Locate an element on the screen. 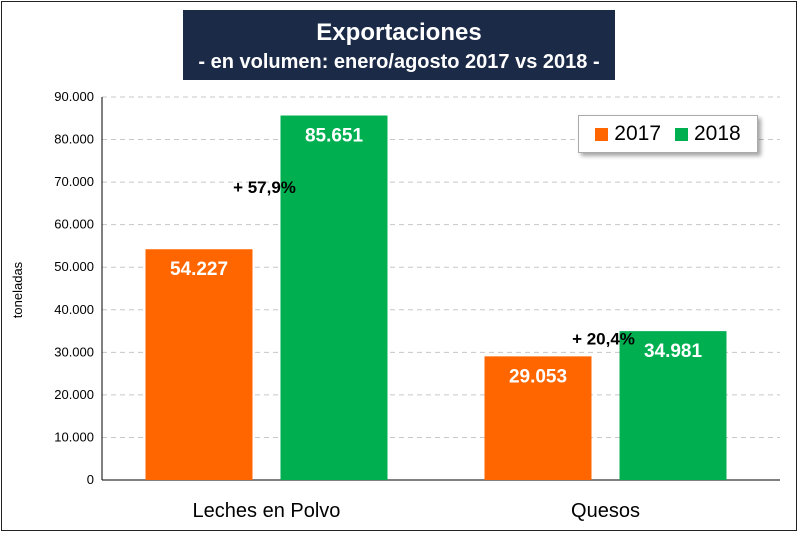 The image size is (800, 534). legend-item-2017: 2017 is located at coordinates (628, 134).